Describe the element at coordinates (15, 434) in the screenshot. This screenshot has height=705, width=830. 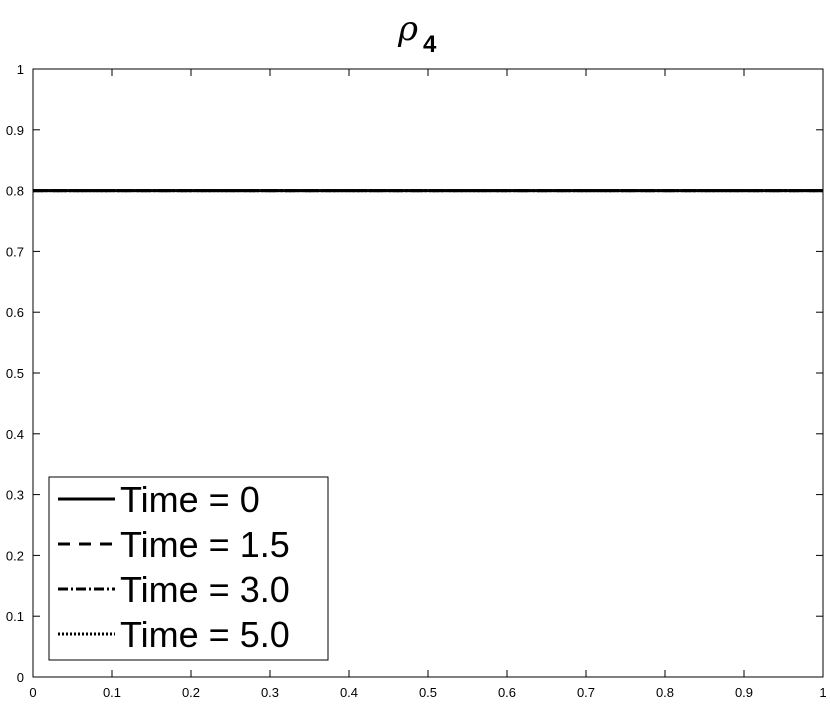
I see `y-tick-label: 0.4` at that location.